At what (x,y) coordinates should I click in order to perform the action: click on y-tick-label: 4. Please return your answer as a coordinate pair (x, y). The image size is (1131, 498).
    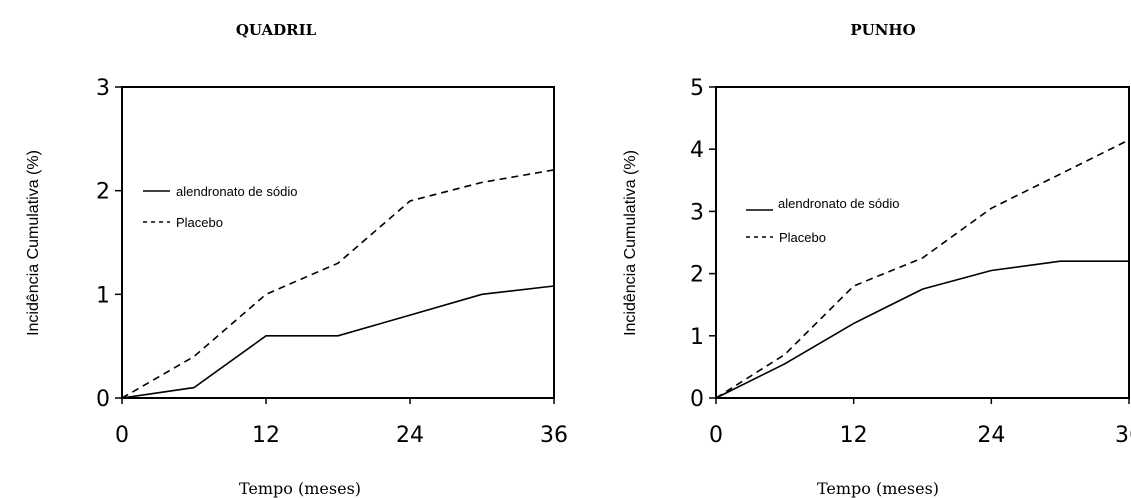
    Looking at the image, I should click on (697, 150).